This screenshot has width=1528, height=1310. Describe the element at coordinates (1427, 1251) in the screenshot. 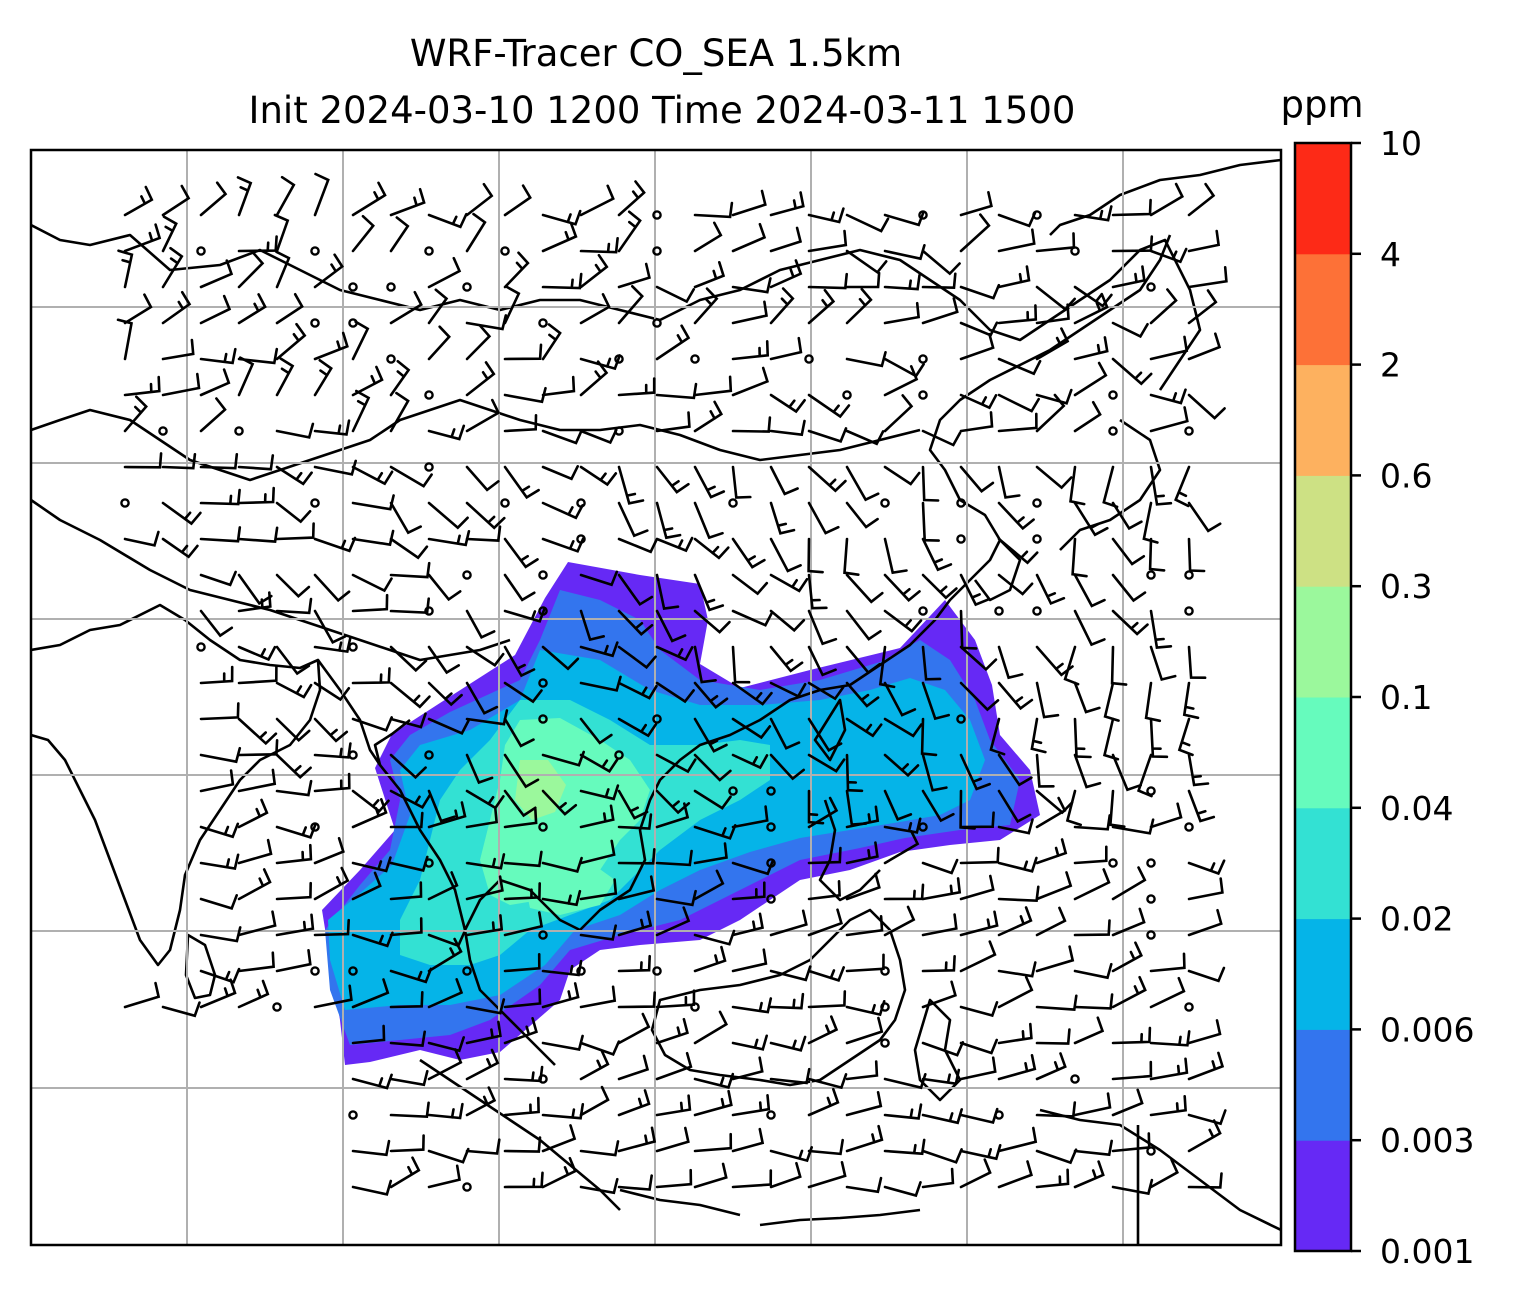

I see `colorbar-tick-label: 0.001` at that location.